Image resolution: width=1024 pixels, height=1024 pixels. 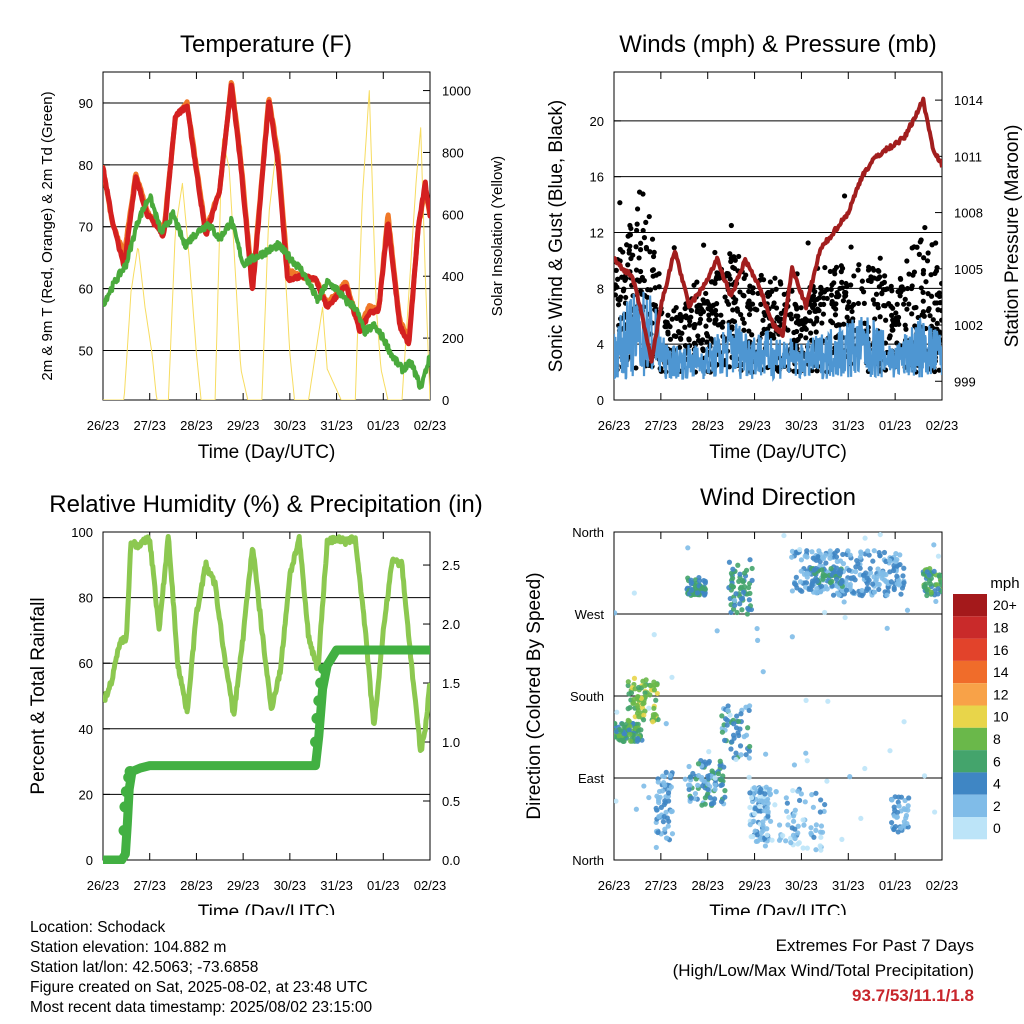 What do you see at coordinates (445, 400) in the screenshot?
I see `y2-tick-label: 0` at bounding box center [445, 400].